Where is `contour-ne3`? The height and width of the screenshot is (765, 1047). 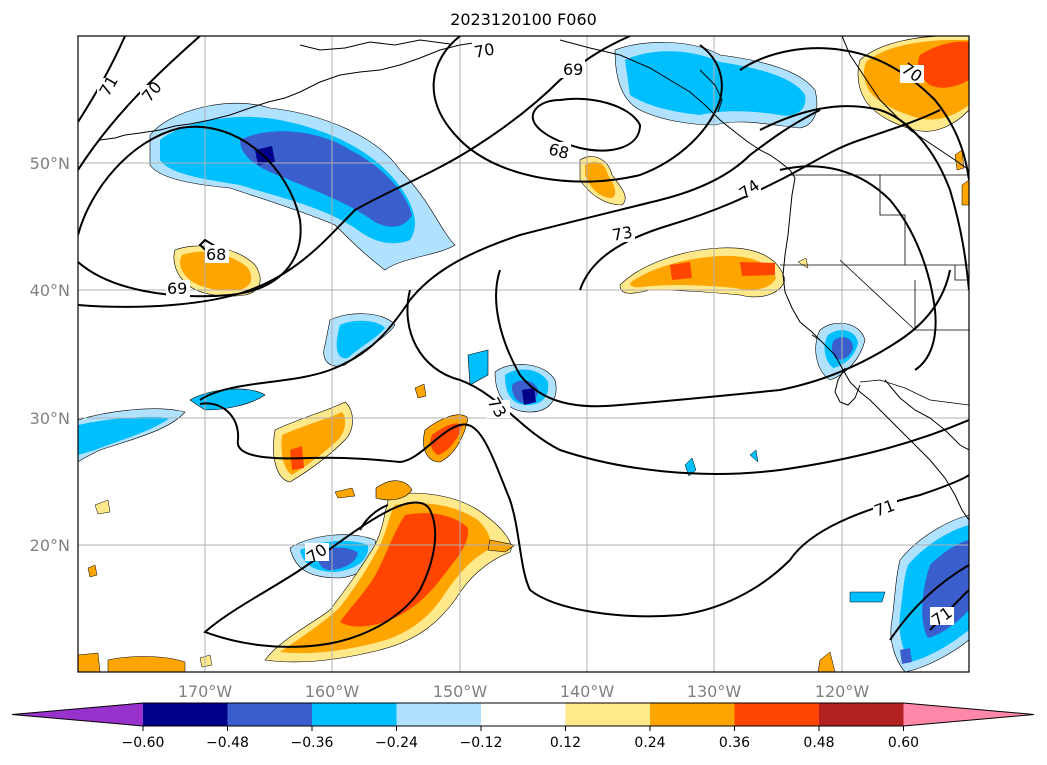 contour-ne3 is located at coordinates (858, 268).